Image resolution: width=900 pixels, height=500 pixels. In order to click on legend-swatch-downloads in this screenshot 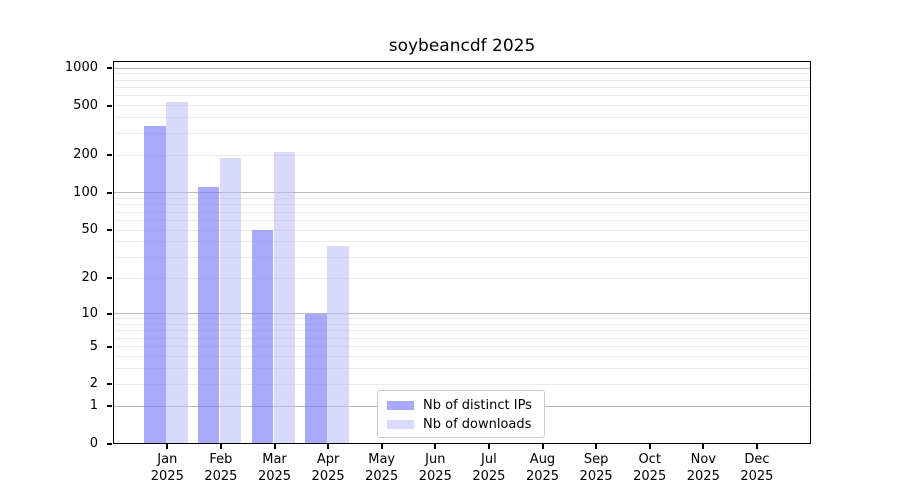, I will do `click(400, 424)`.